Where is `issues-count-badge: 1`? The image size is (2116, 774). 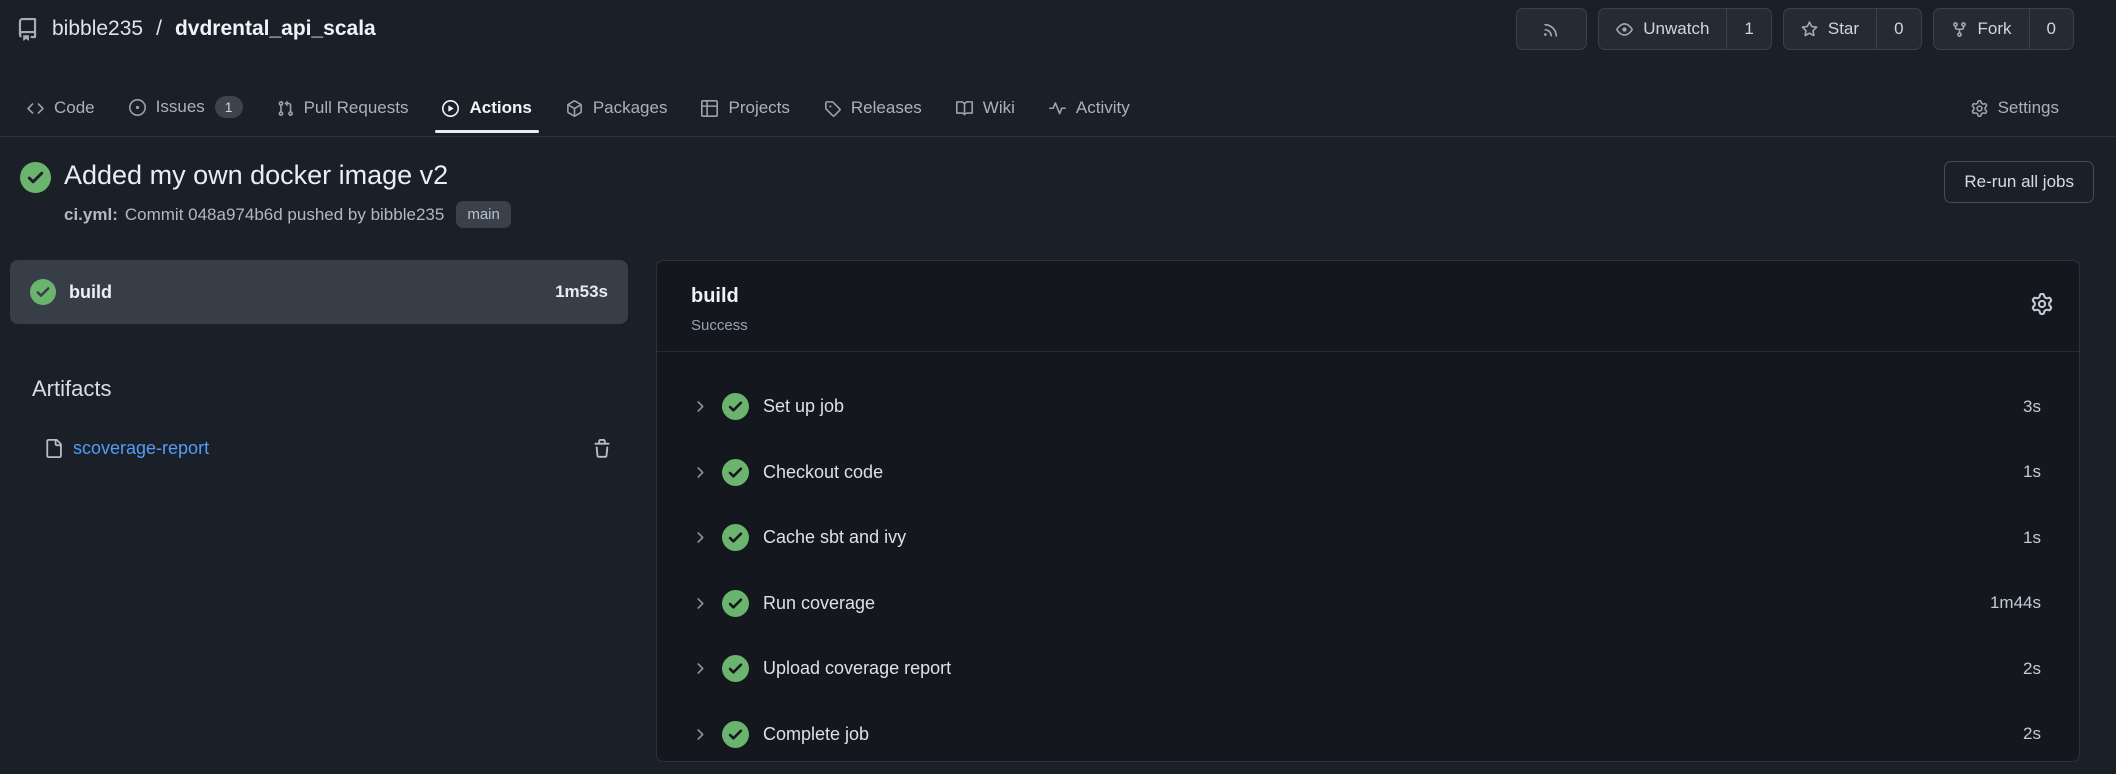 issues-count-badge: 1 is located at coordinates (228, 107).